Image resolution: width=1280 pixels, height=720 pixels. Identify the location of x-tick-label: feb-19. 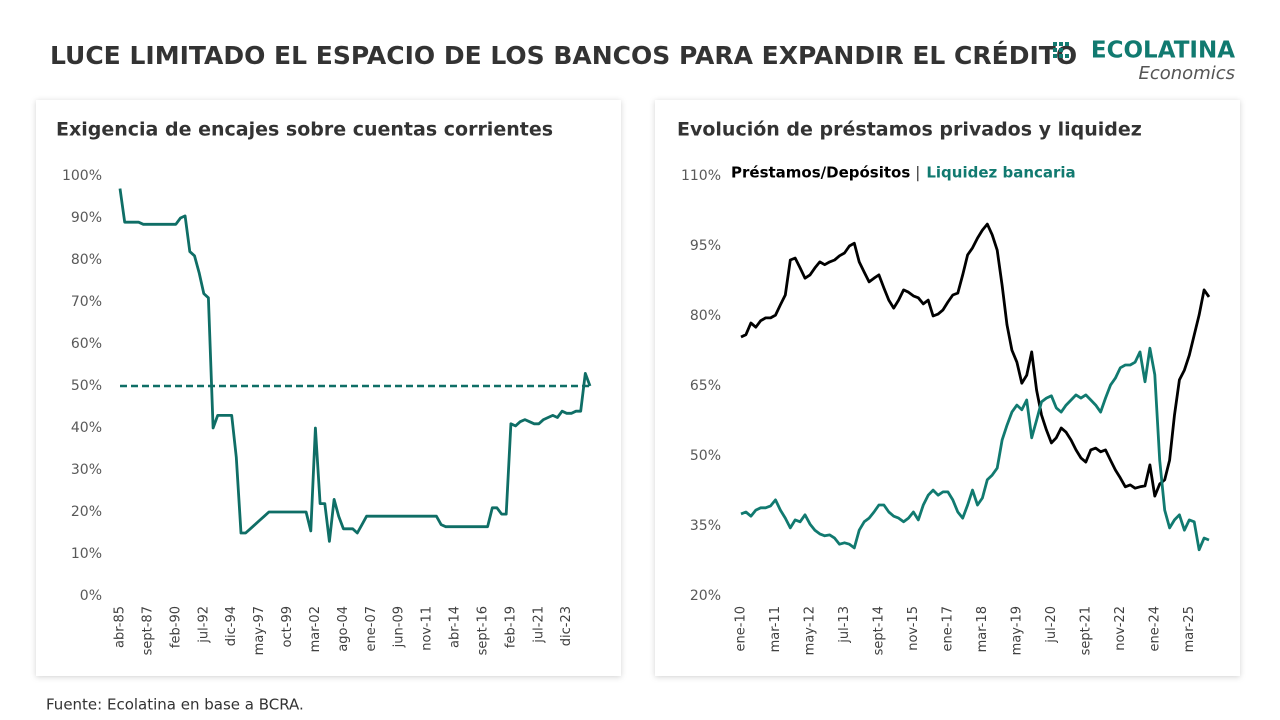
(510, 627).